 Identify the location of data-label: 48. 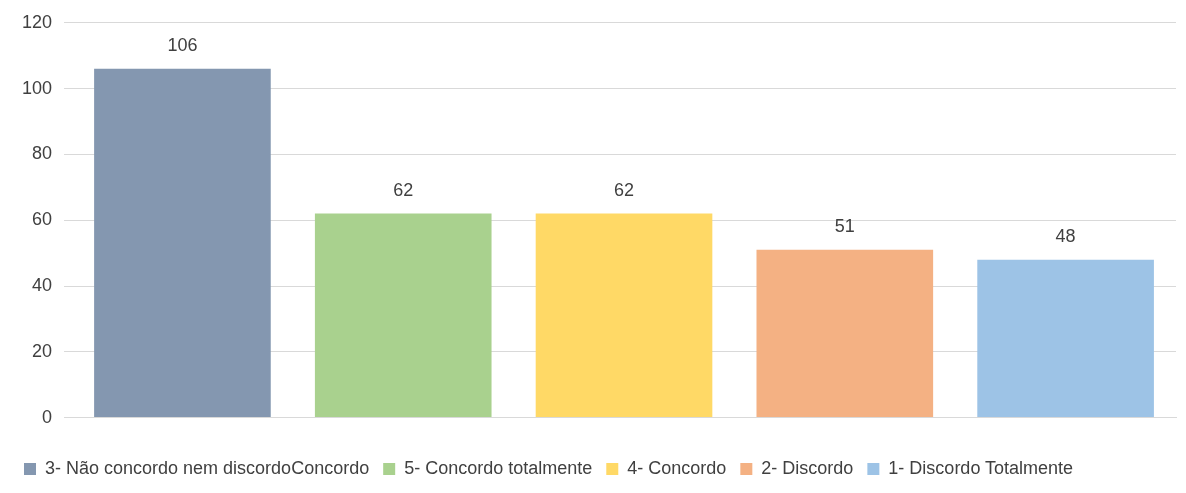
(1065, 235).